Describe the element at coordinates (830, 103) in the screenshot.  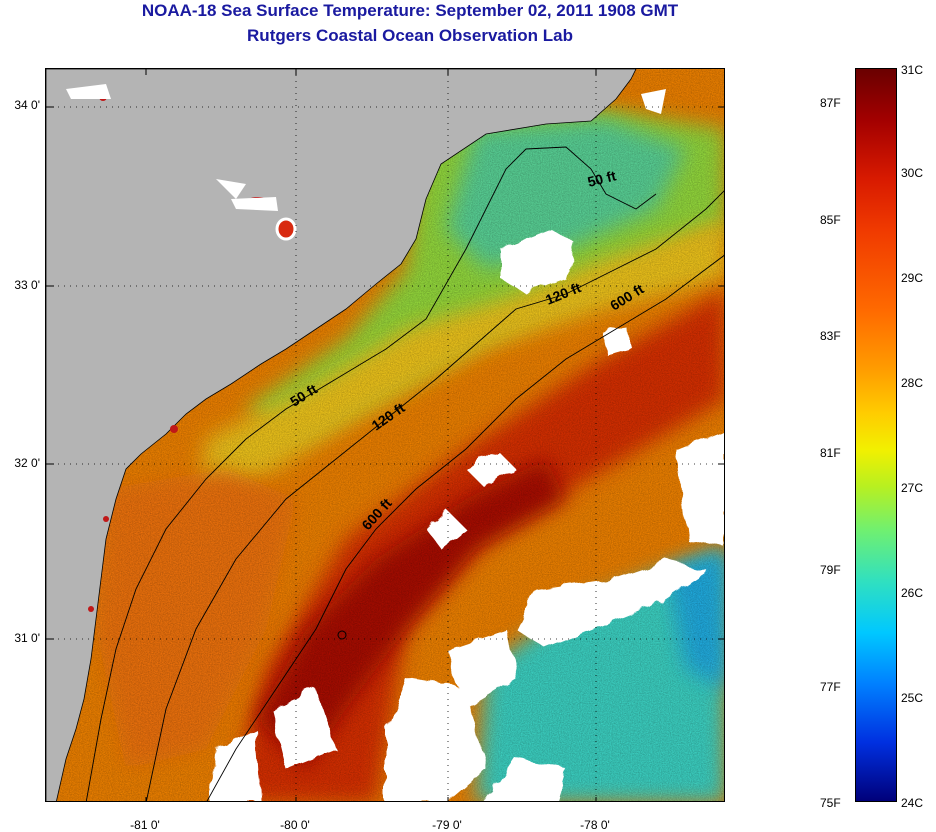
I see `colorbar-label-87f: 87F` at that location.